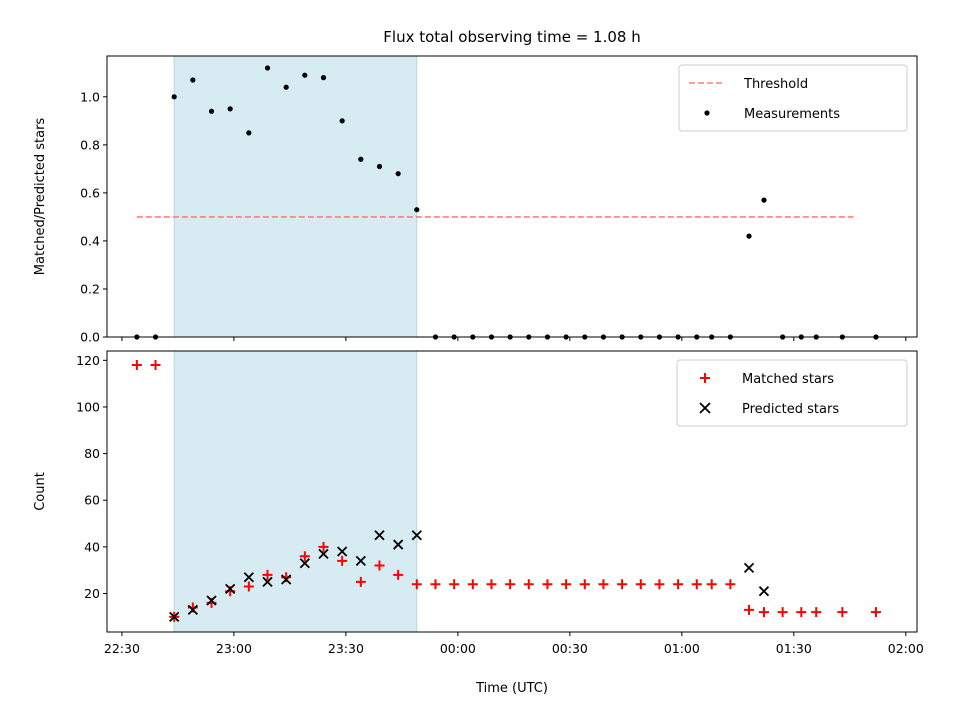  Describe the element at coordinates (90, 144) in the screenshot. I see `y-tick-label: 0.8` at that location.